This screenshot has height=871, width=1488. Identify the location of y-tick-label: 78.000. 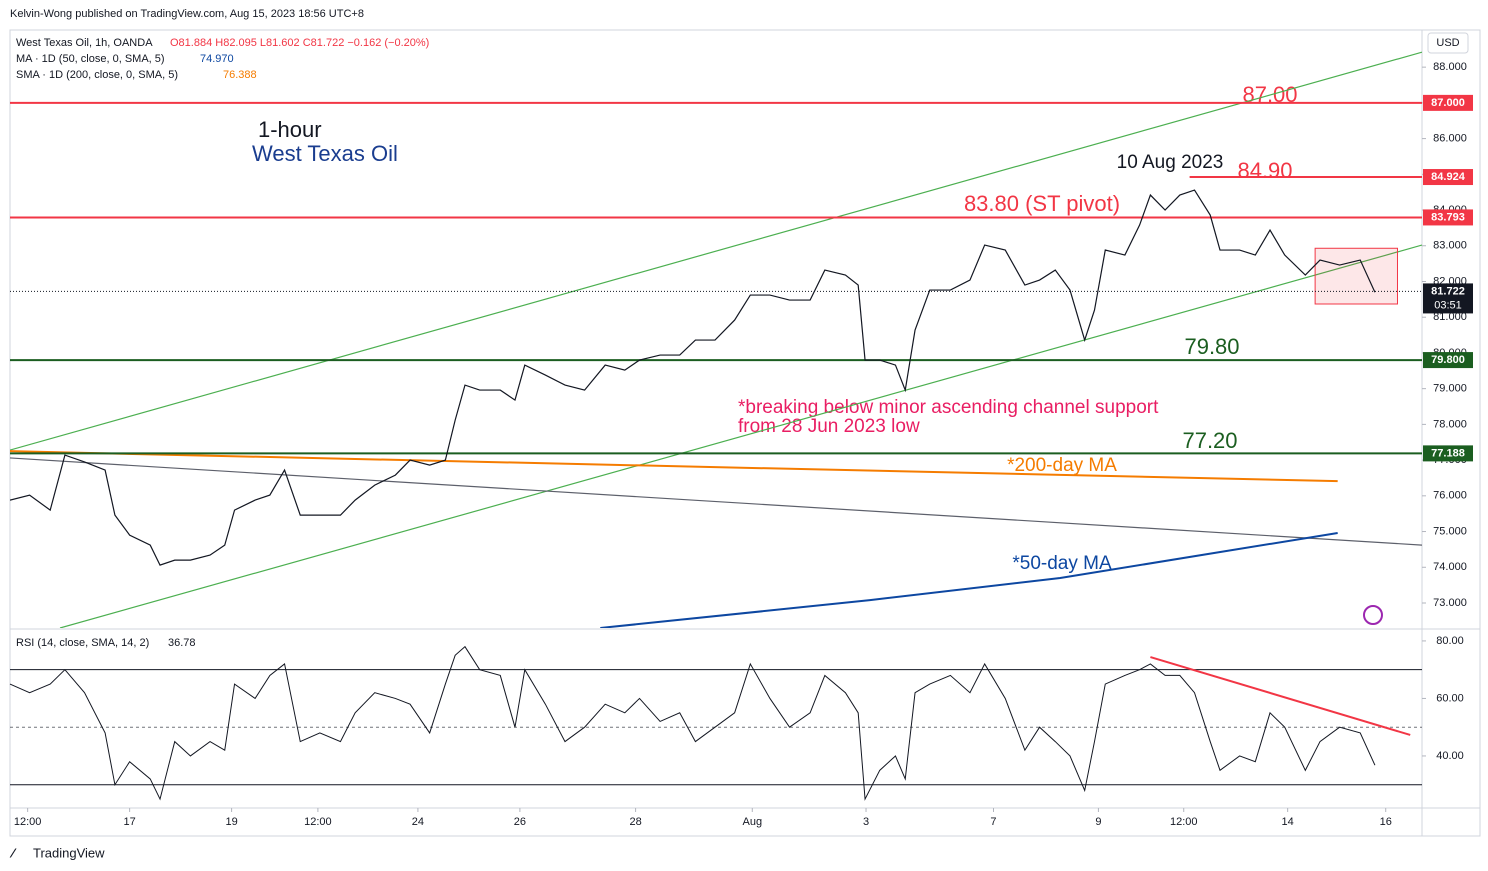
(1450, 424).